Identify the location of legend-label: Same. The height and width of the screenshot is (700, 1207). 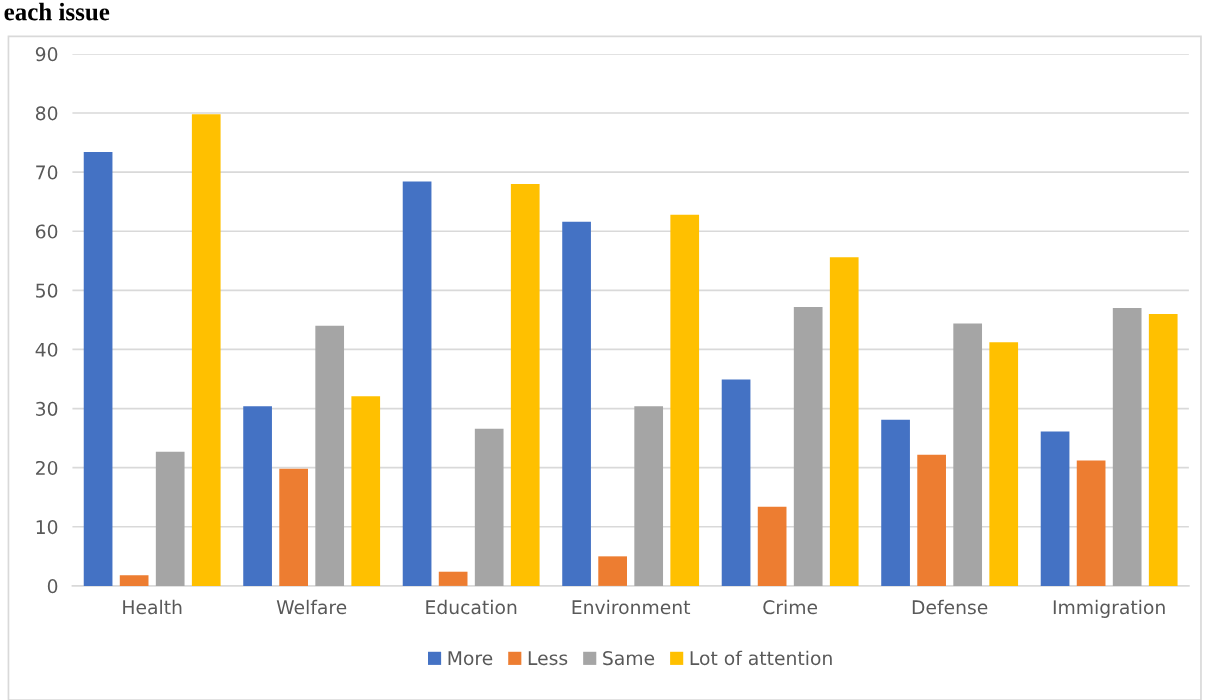
(629, 658).